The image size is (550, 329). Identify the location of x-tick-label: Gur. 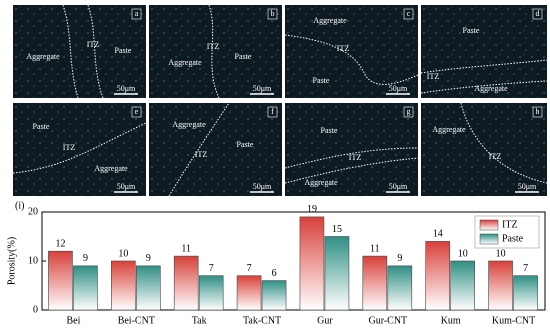
(325, 320).